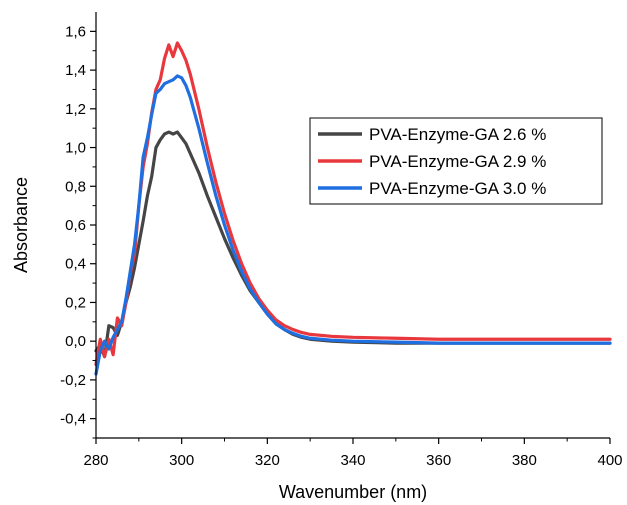 The image size is (627, 505). Describe the element at coordinates (438, 460) in the screenshot. I see `x-tick-label: 360` at that location.